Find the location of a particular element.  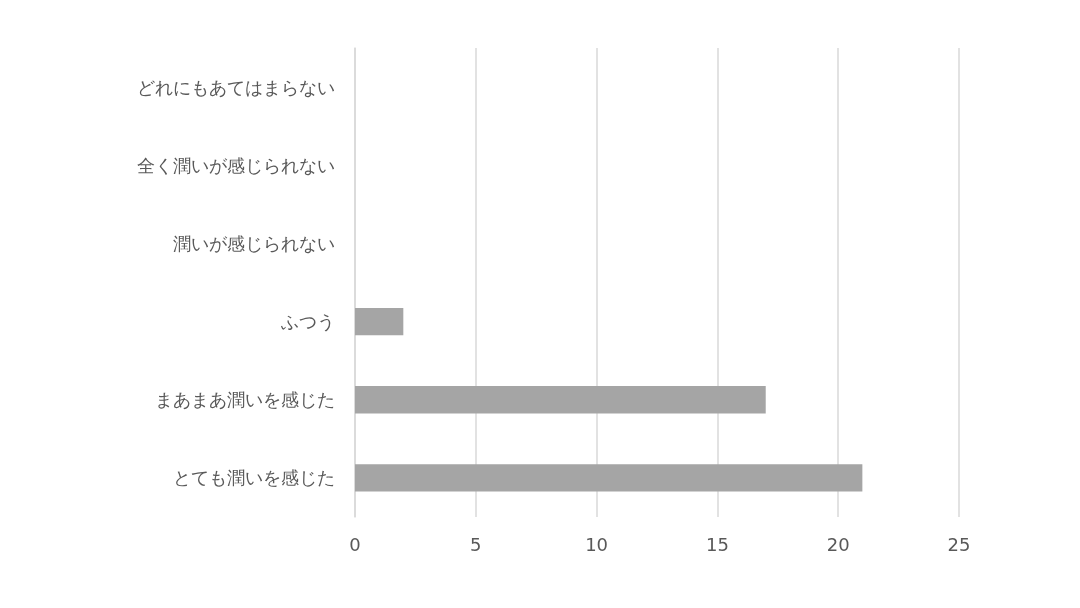

y-tick-label: 全く潤いが感じられない is located at coordinates (236, 165).